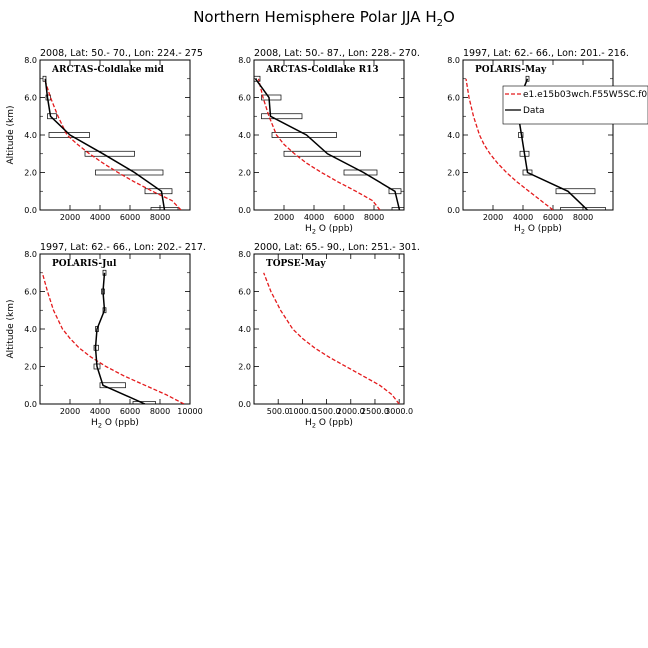  What do you see at coordinates (546, 53) in the screenshot?
I see `panel-header: 1997, Lat: 62.- 66., Lon: 201.- 216.` at bounding box center [546, 53].